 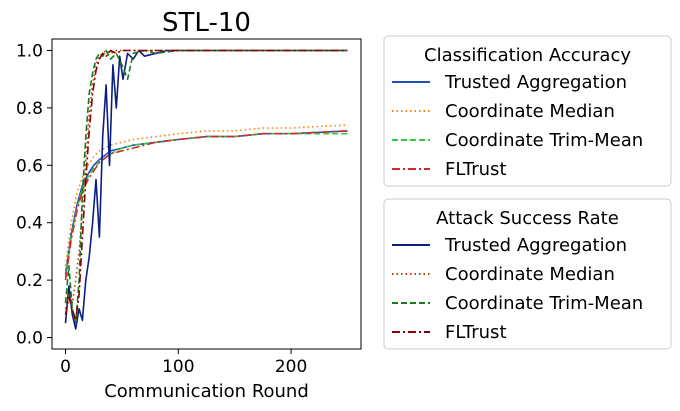 I want to click on y-tick-label: 0.6, so click(x=29, y=166).